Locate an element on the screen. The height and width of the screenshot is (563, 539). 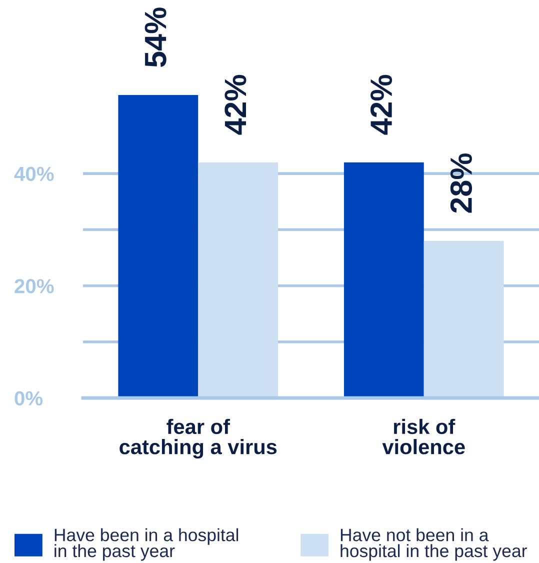
y-tick-label: 0% is located at coordinates (28, 398).